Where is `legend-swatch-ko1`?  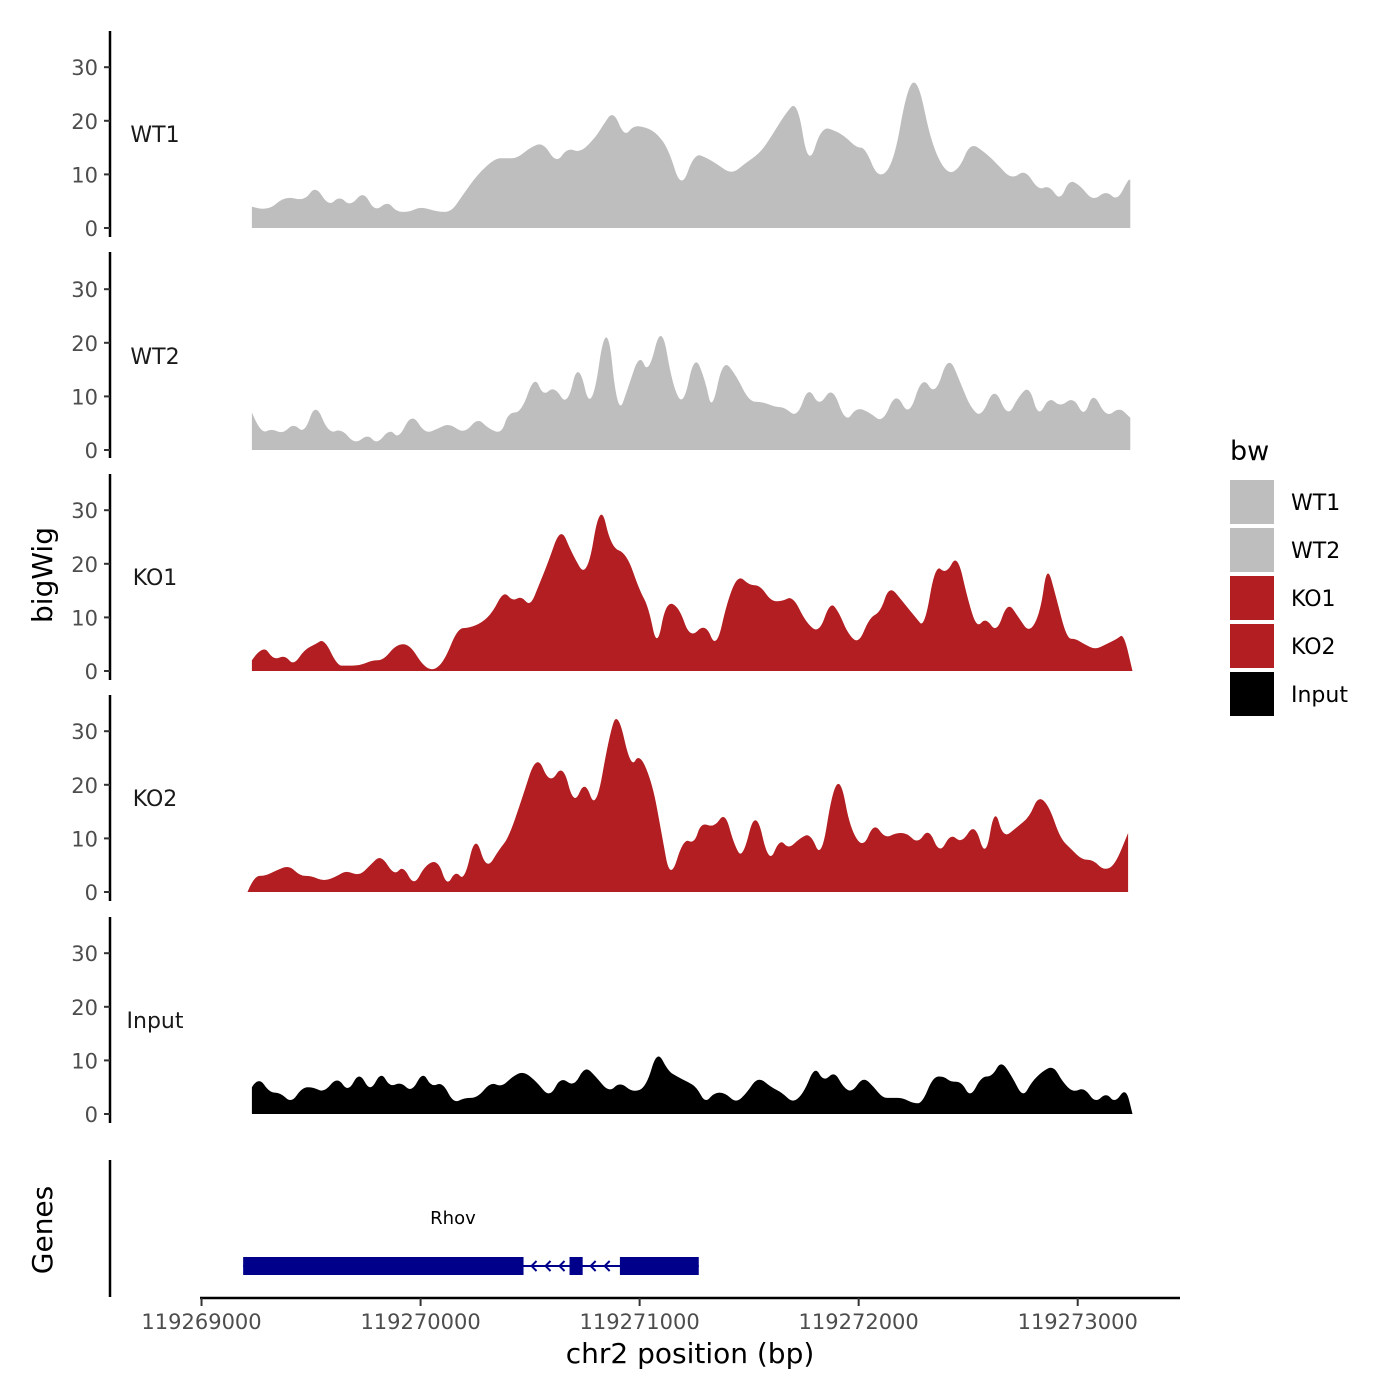 legend-swatch-ko1 is located at coordinates (1252, 598).